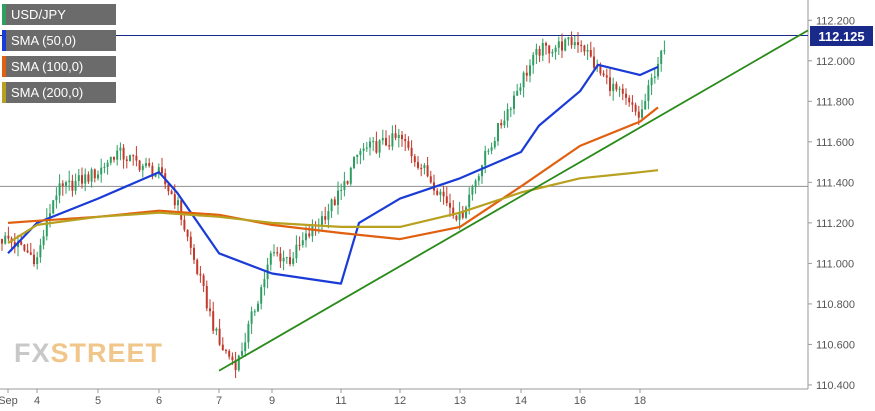  I want to click on legend-item-sma200: SMA (200,0), so click(59, 92).